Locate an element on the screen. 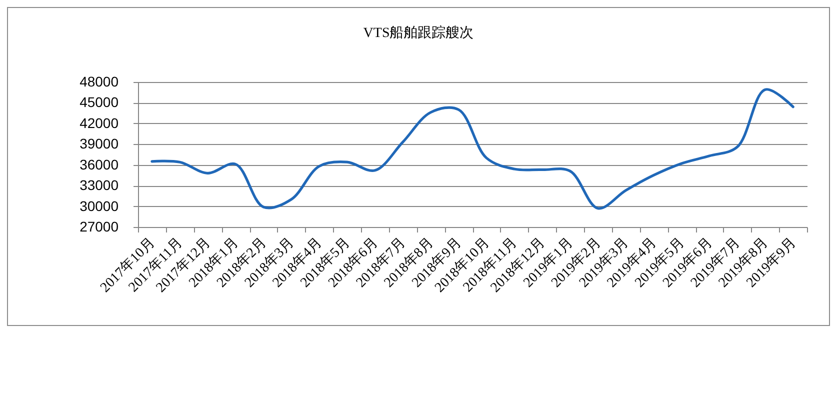 The height and width of the screenshot is (401, 838). y-tick-label: 42000 is located at coordinates (99, 122).